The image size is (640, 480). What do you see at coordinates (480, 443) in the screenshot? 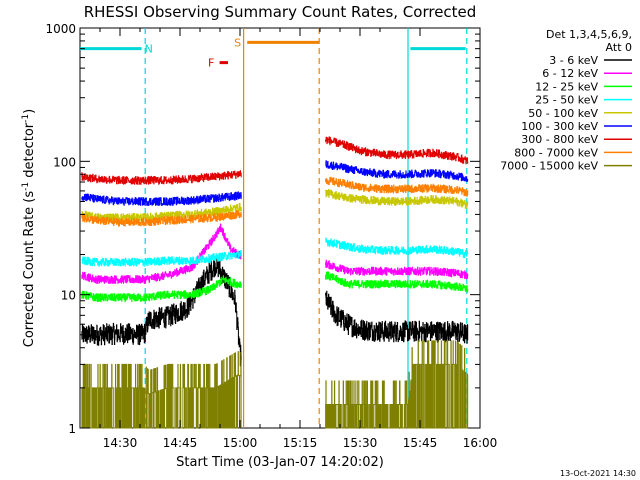
I see `x-tick-label-6: 16:00` at bounding box center [480, 443].